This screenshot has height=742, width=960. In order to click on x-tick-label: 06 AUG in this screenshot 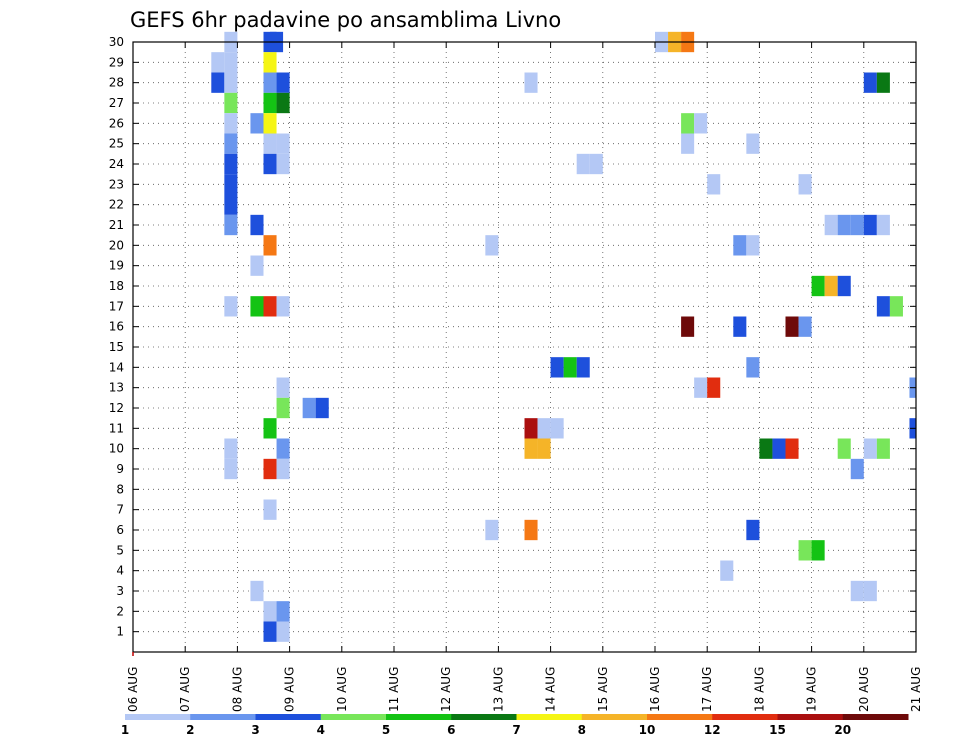, I will do `click(133, 689)`.